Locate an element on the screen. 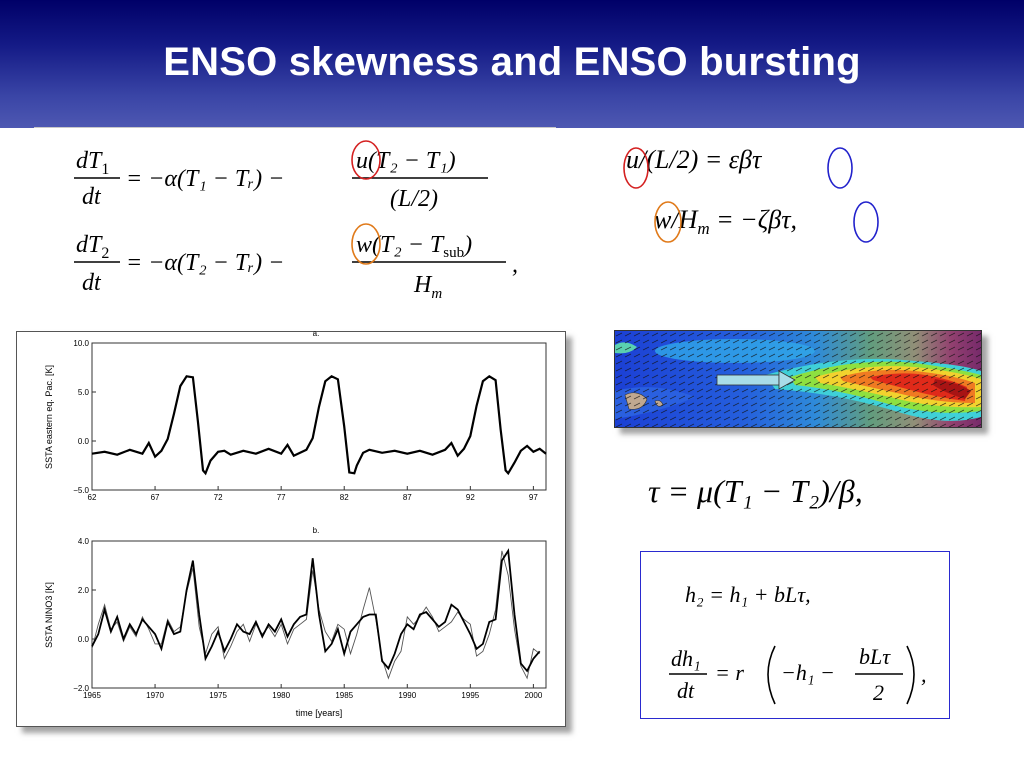  u-relation: u/(L/2) = εβτ is located at coordinates (694, 159).